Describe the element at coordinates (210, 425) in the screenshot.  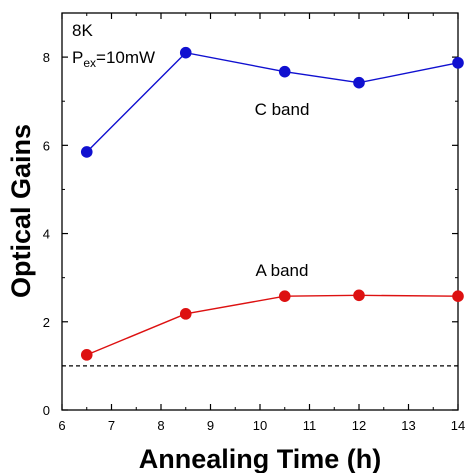
I see `x-tick-label-9: 9` at that location.